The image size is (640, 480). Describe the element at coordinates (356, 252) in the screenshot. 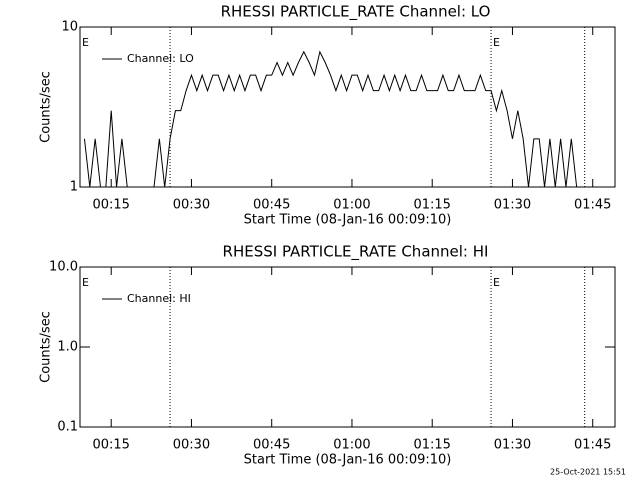

I see `chart-title: RHESSI PARTICLE_RATE Channel: HI` at that location.